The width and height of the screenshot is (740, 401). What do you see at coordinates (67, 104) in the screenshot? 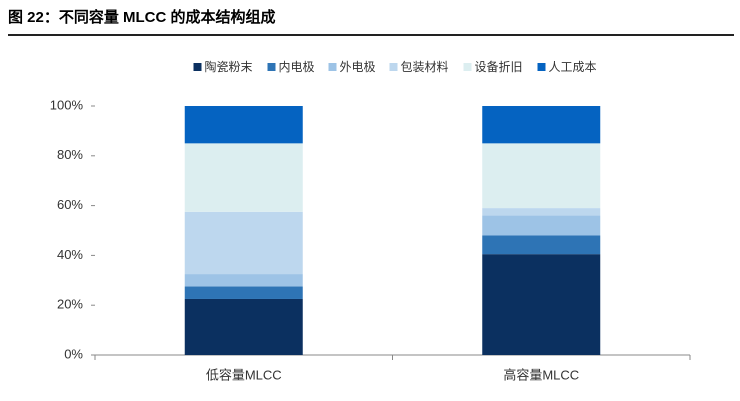
I see `y-tick-label: 100%` at bounding box center [67, 104].